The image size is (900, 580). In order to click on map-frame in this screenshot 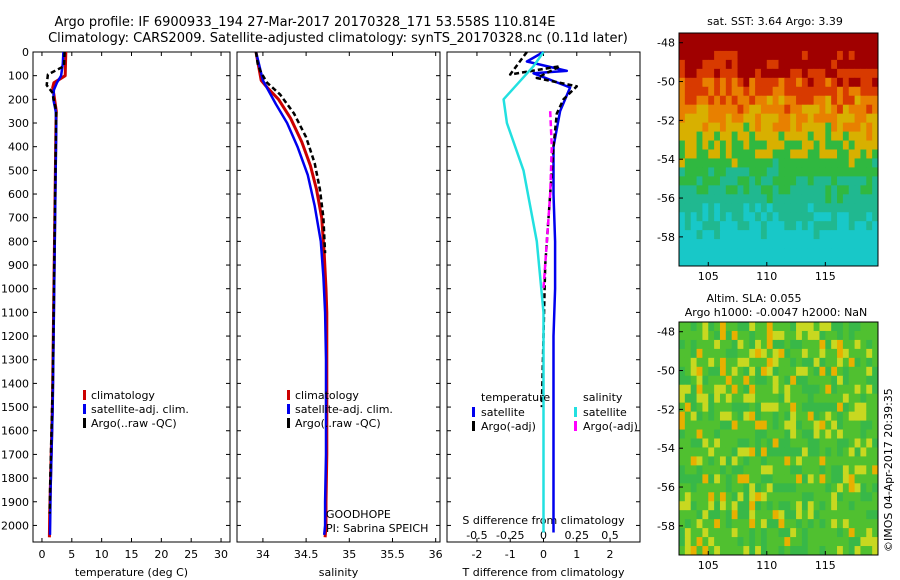, I will do `click(778, 149)`.